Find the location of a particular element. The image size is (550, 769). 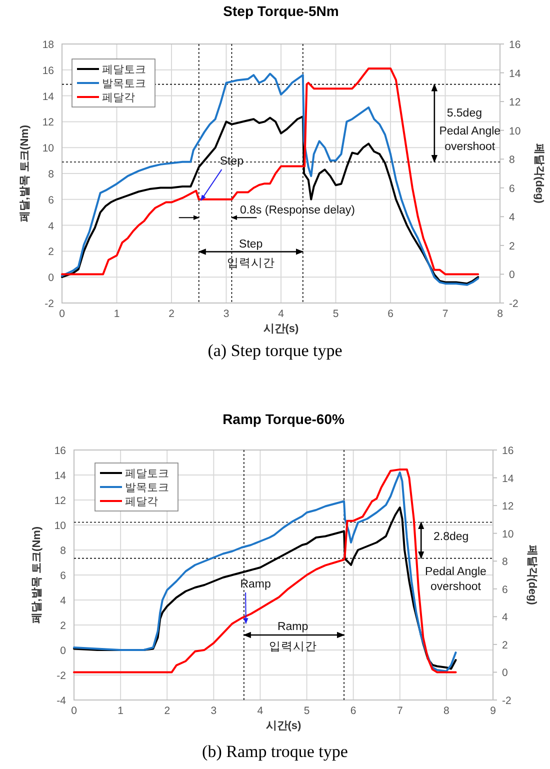

y-tick-label: 18 is located at coordinates (48, 45).